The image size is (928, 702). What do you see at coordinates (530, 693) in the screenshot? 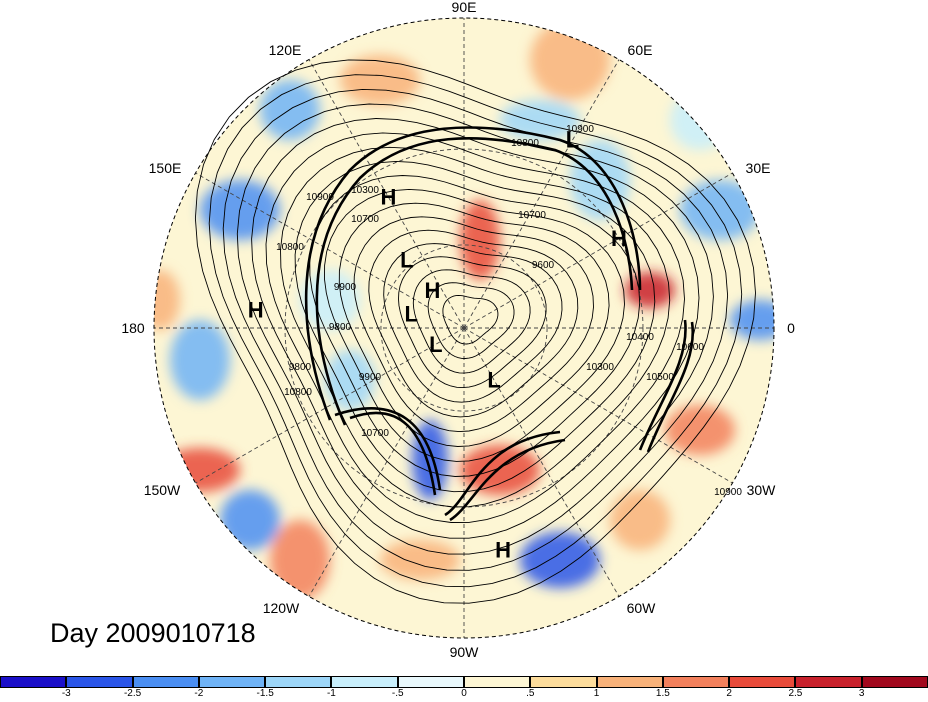
I see `colorbar-tick-label: .5` at bounding box center [530, 693].